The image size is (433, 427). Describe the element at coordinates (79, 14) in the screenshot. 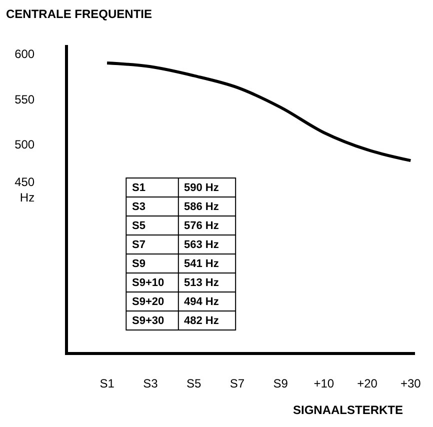

I see `chart-title: CENTRALE FREQUENTIE` at that location.